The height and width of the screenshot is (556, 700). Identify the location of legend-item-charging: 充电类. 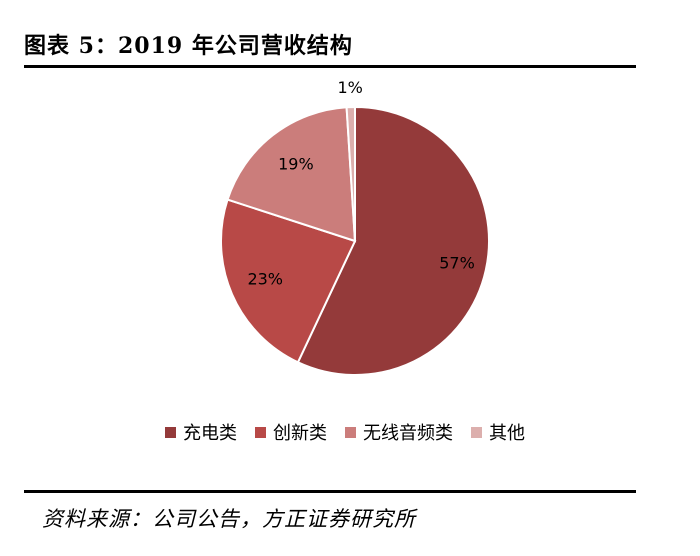
(201, 432).